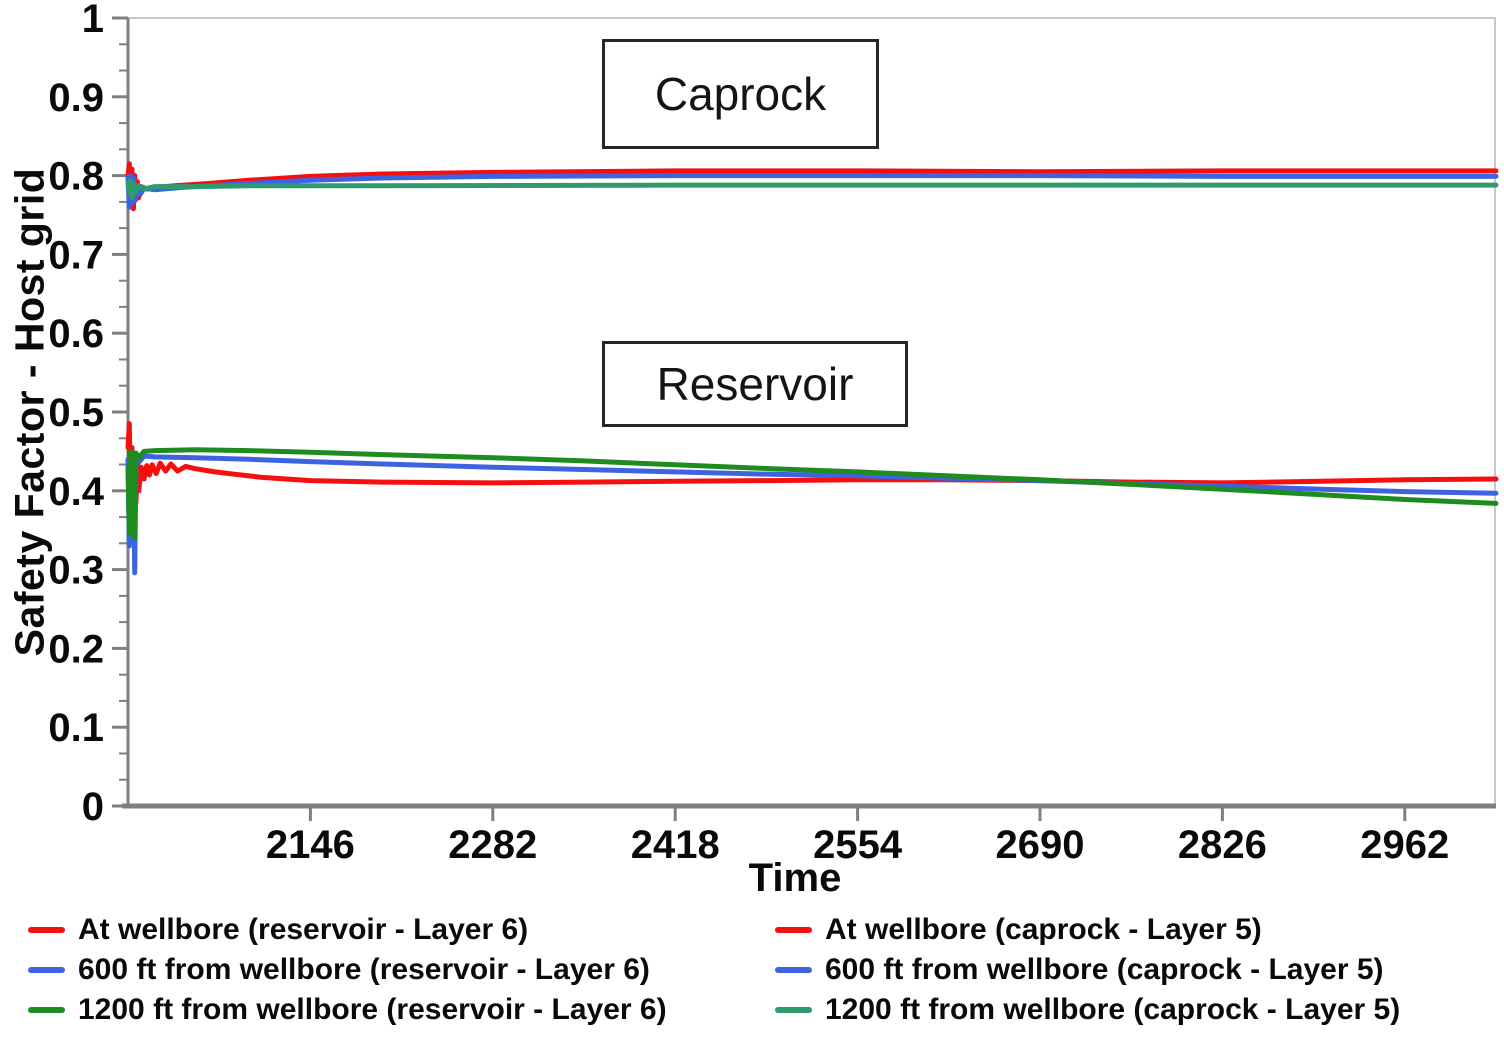 The height and width of the screenshot is (1038, 1504). What do you see at coordinates (812, 189) in the screenshot?
I see `series-line-caprock-1200ft` at bounding box center [812, 189].